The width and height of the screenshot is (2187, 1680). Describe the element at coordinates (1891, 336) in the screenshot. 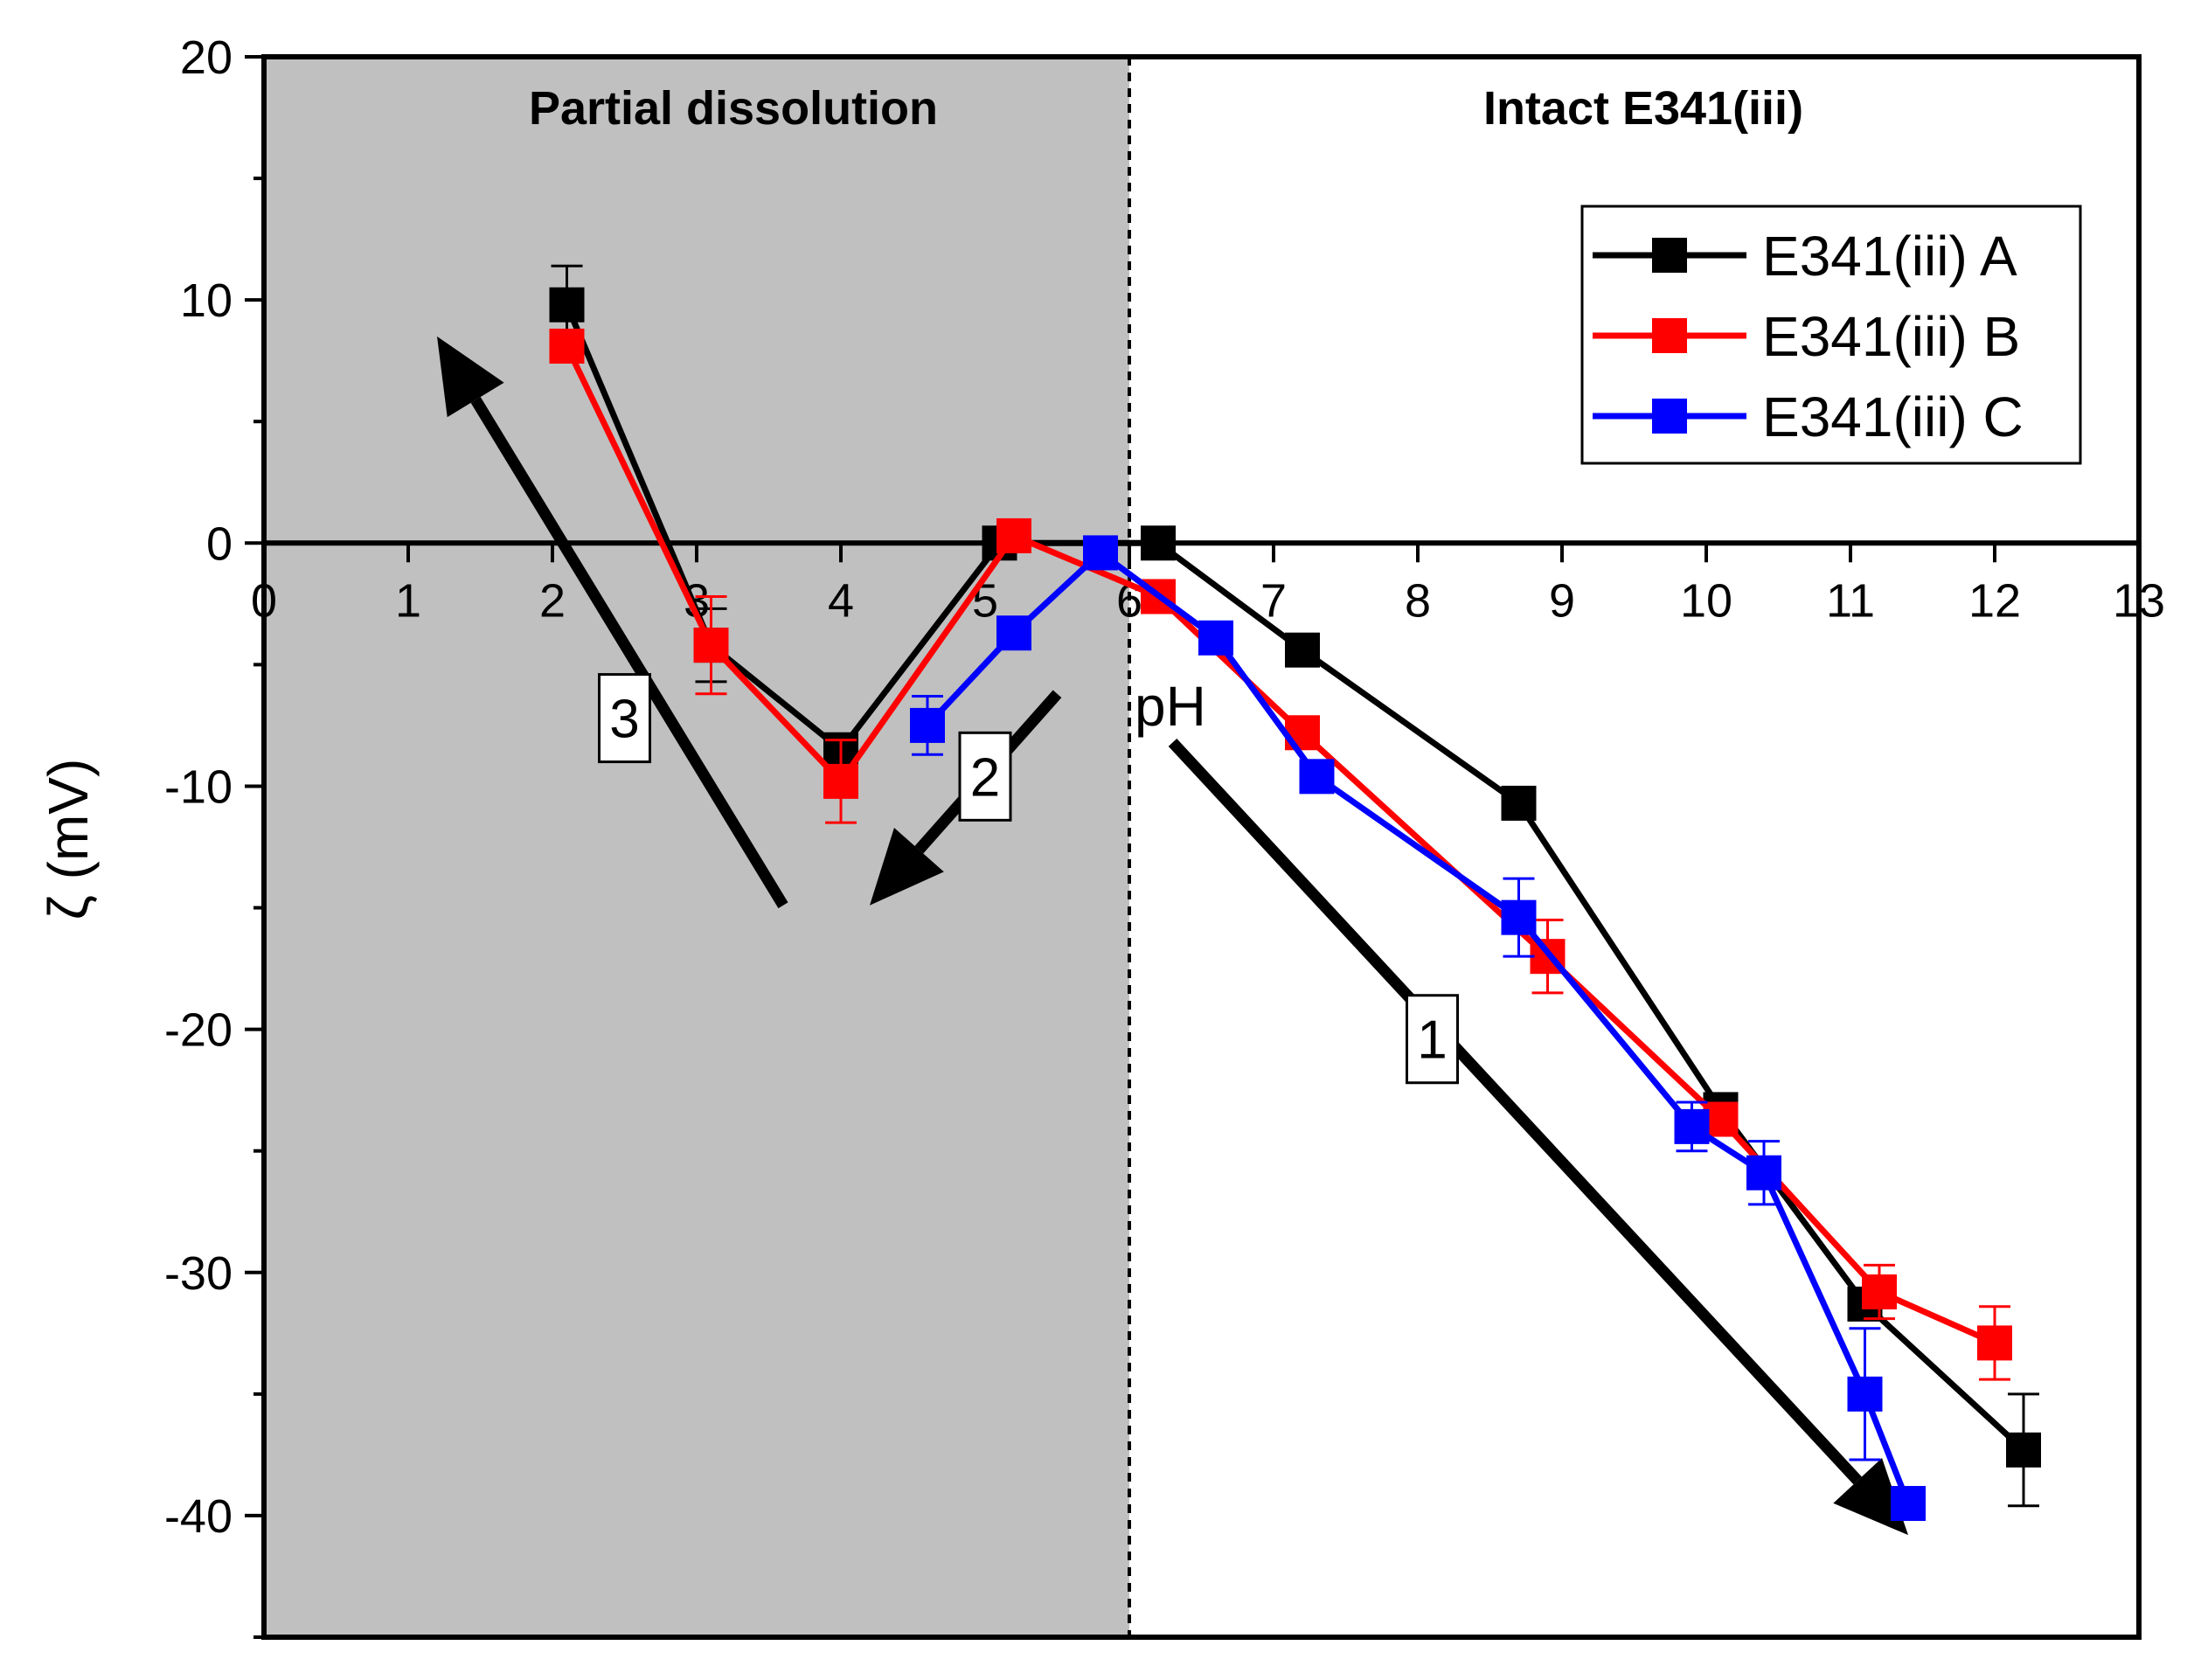

I see `legend-label: E341(iii) B` at that location.